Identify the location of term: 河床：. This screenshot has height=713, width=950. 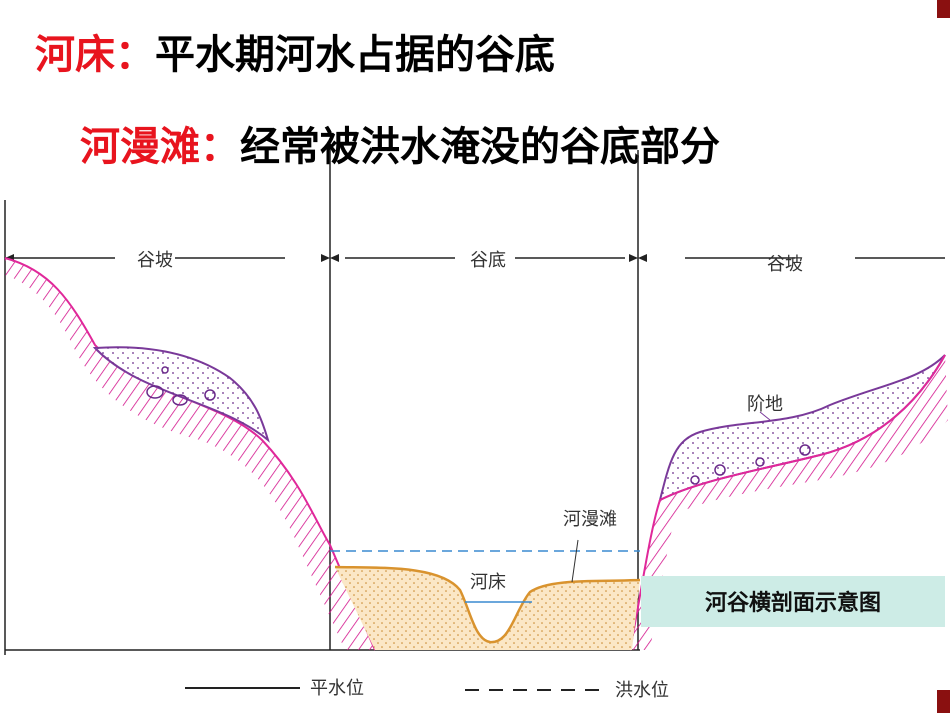
(95, 55).